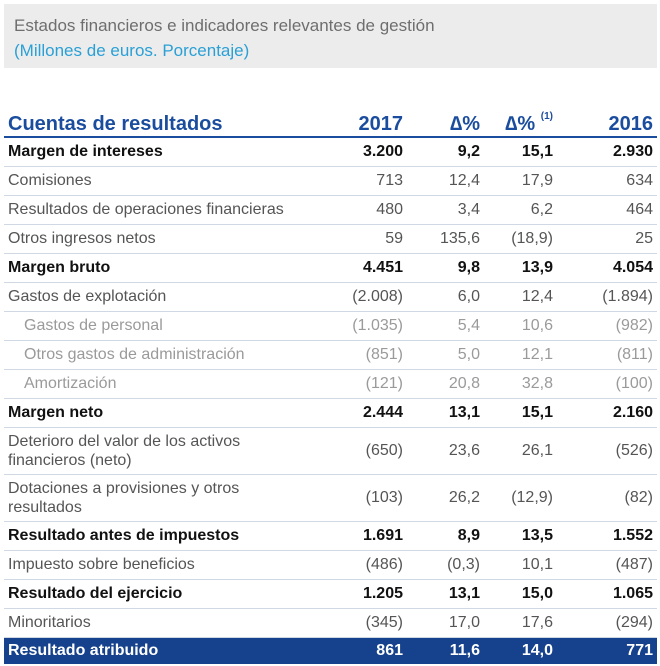  What do you see at coordinates (359, 181) in the screenshot?
I see `value-2017: 713` at bounding box center [359, 181].